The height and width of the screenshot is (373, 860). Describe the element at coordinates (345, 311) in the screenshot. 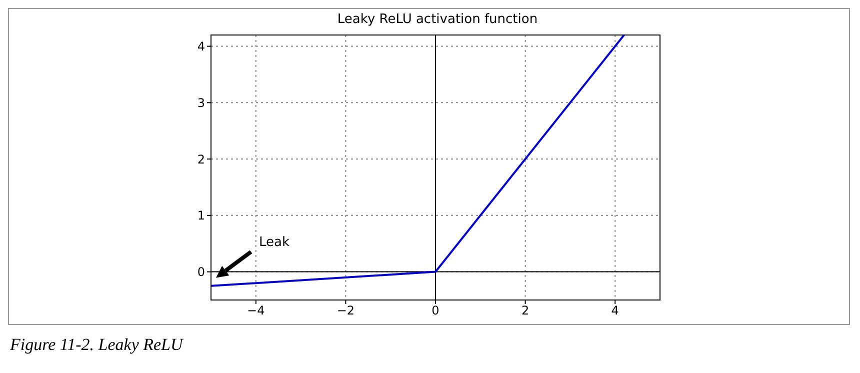

I see `x-tick-label: −2` at that location.